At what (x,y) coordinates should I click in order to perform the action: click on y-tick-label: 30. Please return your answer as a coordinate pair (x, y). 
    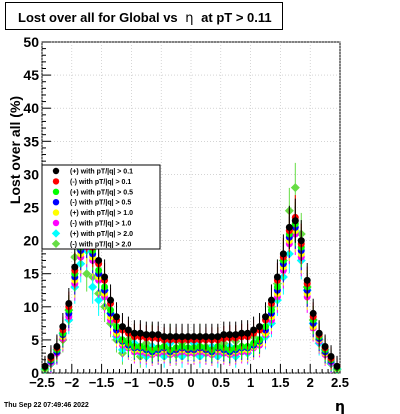
    Looking at the image, I should click on (31, 174).